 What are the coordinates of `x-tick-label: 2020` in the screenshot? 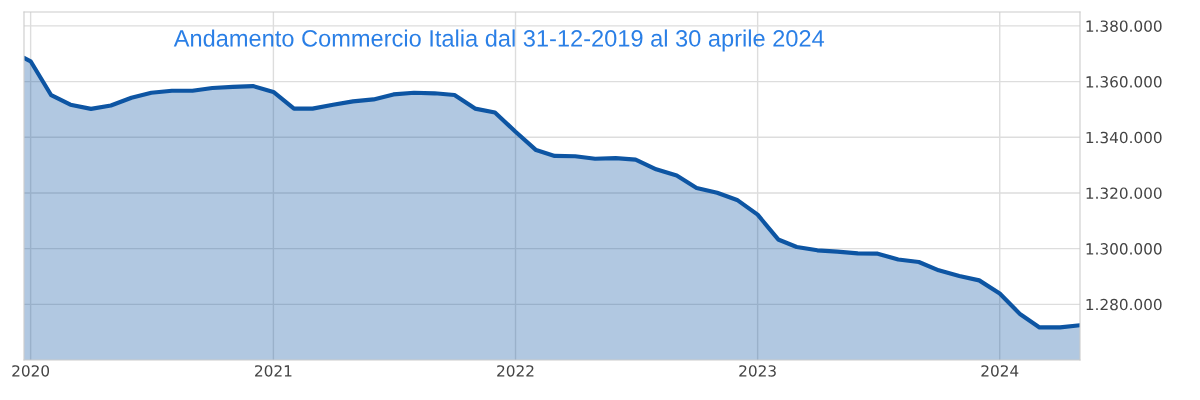 It's located at (31, 371).